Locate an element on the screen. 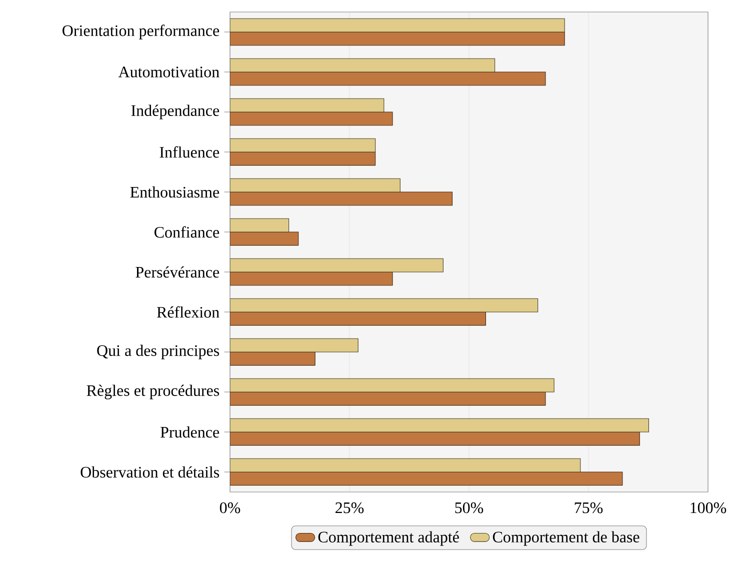  y-tick-label: Enthousiasme is located at coordinates (175, 192).